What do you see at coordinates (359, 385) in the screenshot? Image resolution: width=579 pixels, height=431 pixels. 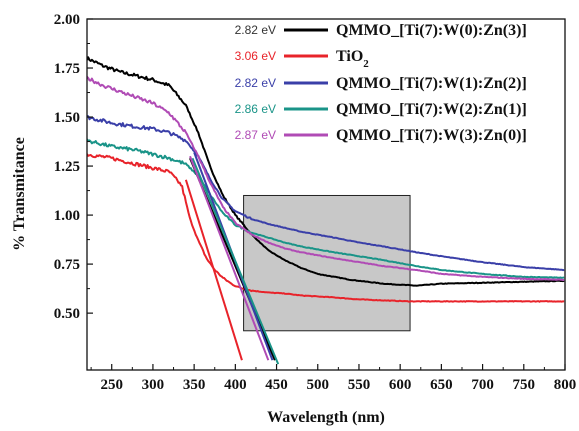 I see `x-tick-label: 550` at bounding box center [359, 385].